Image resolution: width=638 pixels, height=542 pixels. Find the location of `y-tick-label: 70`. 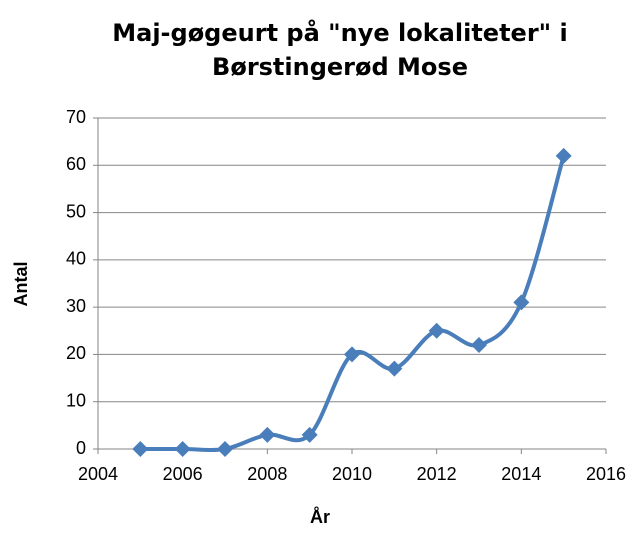

y-tick-label: 70 is located at coordinates (76, 117).